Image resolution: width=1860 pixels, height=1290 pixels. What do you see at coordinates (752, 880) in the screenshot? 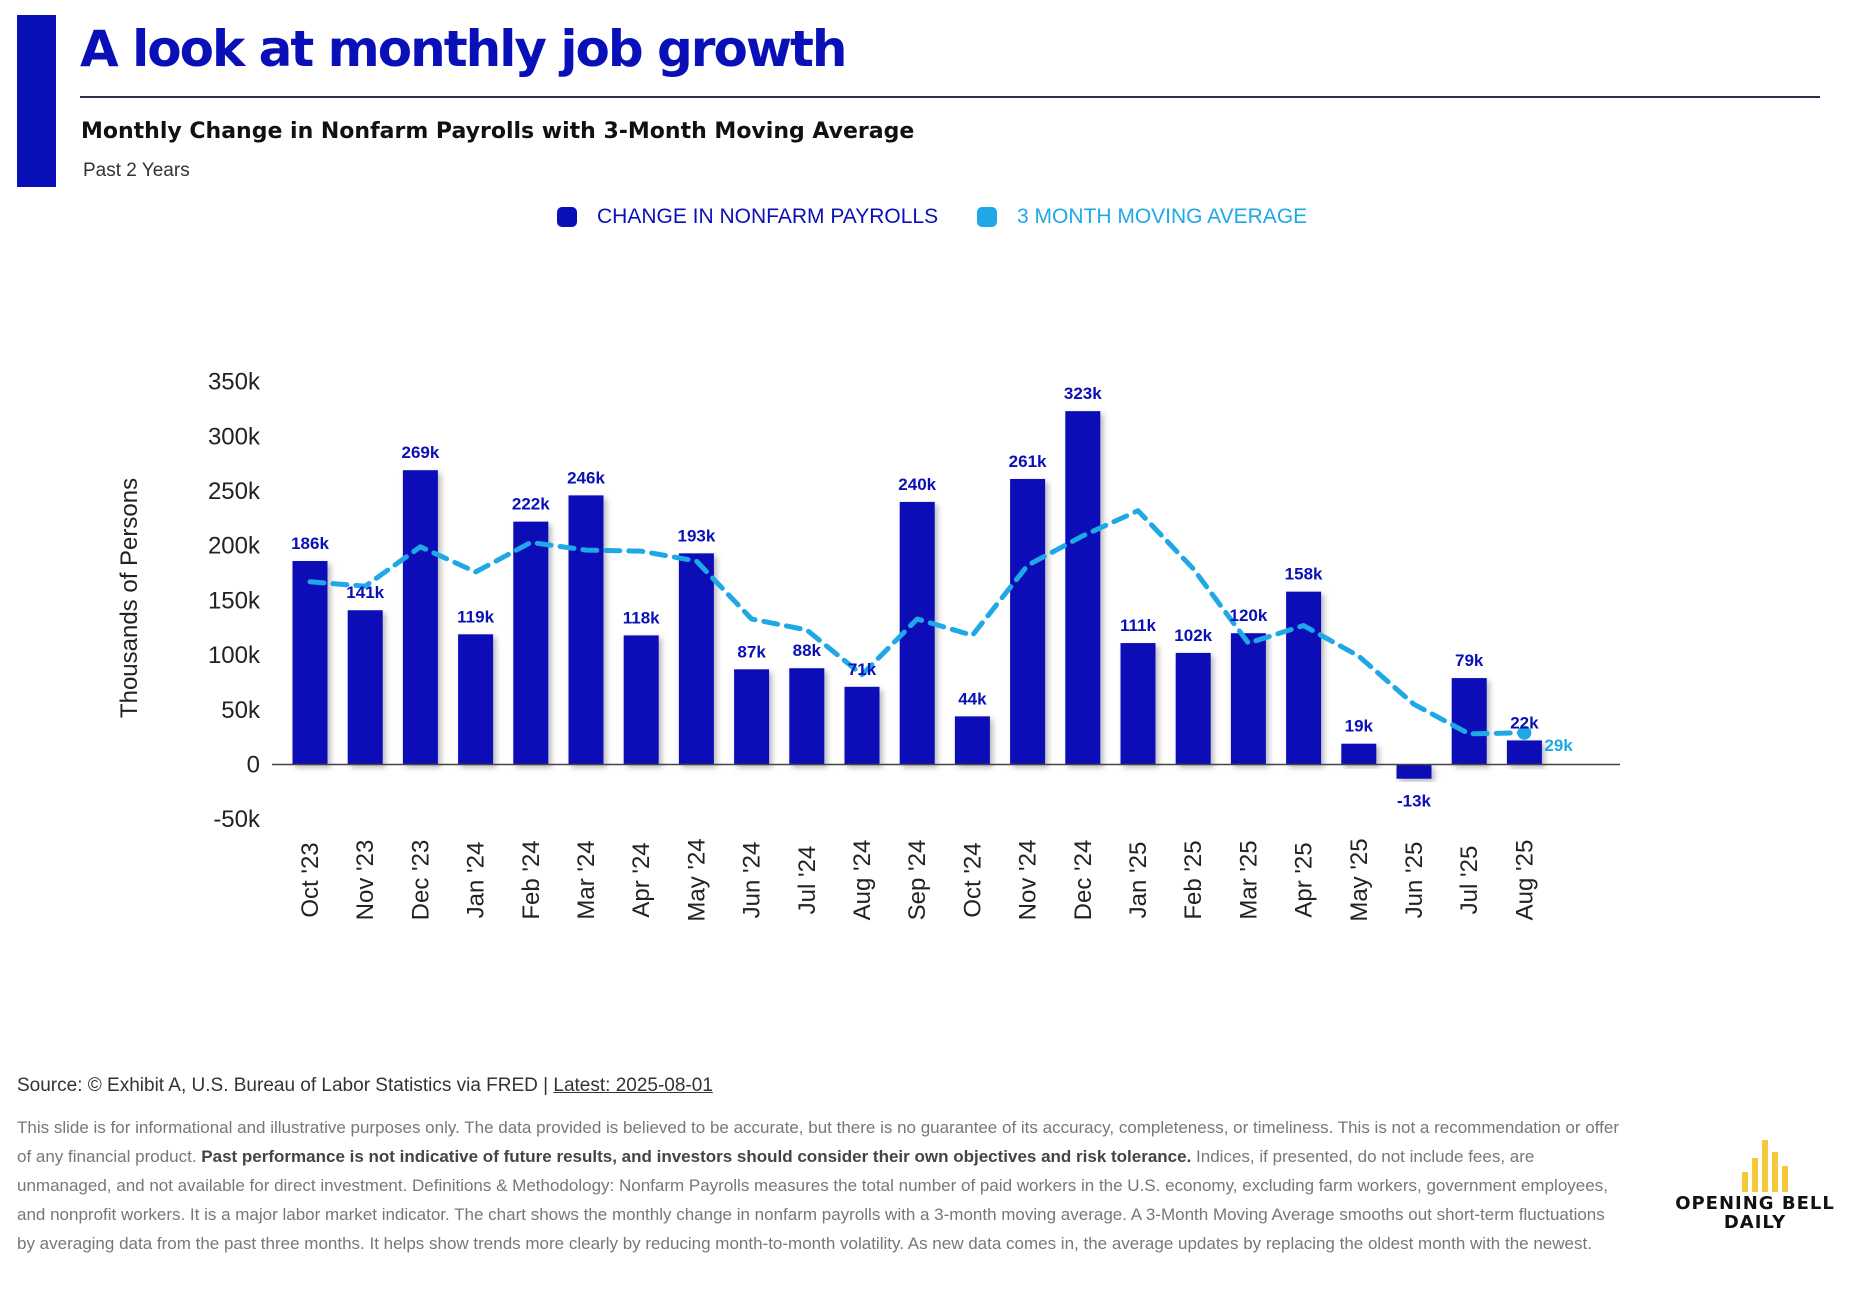
I see `x-tick-label: Jun '24` at bounding box center [752, 880].